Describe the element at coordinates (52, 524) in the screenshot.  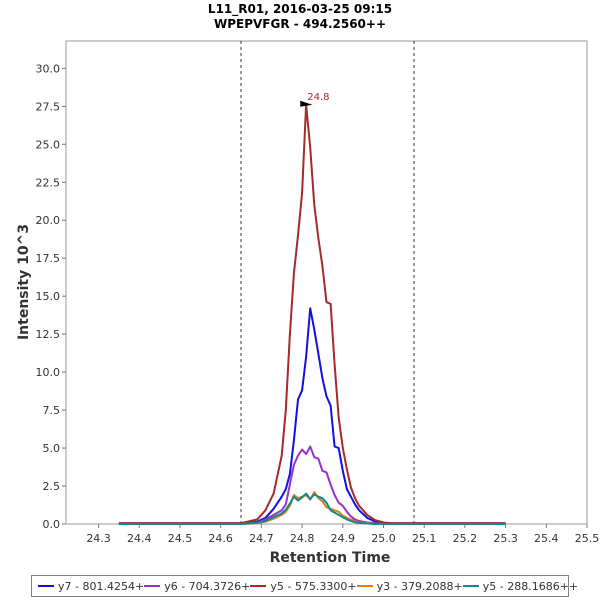
I see `y-tick-label: 0.0` at that location.